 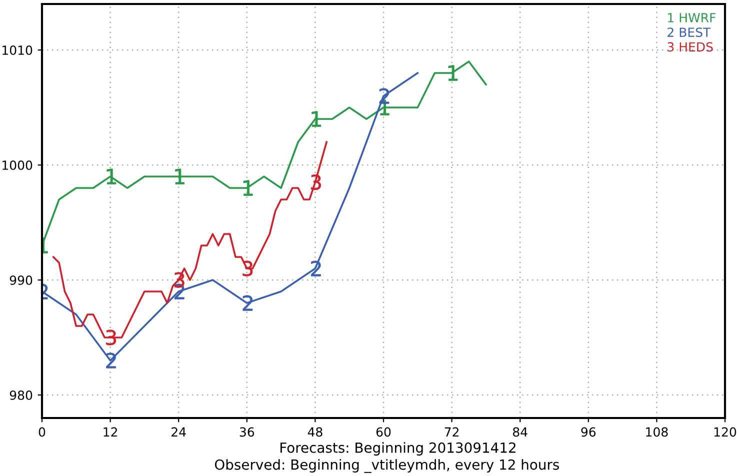 I want to click on x-tick-label: 24, so click(x=179, y=432).